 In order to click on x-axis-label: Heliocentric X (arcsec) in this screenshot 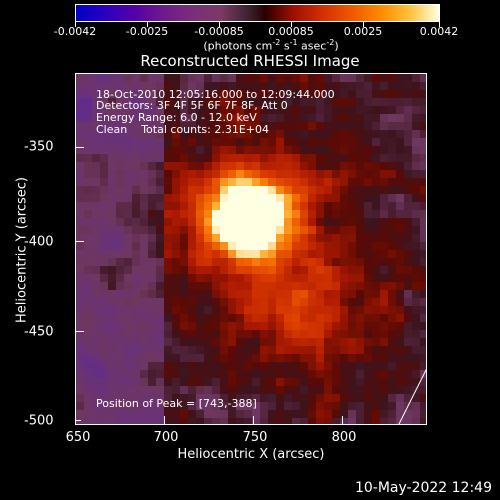, I will do `click(251, 454)`.